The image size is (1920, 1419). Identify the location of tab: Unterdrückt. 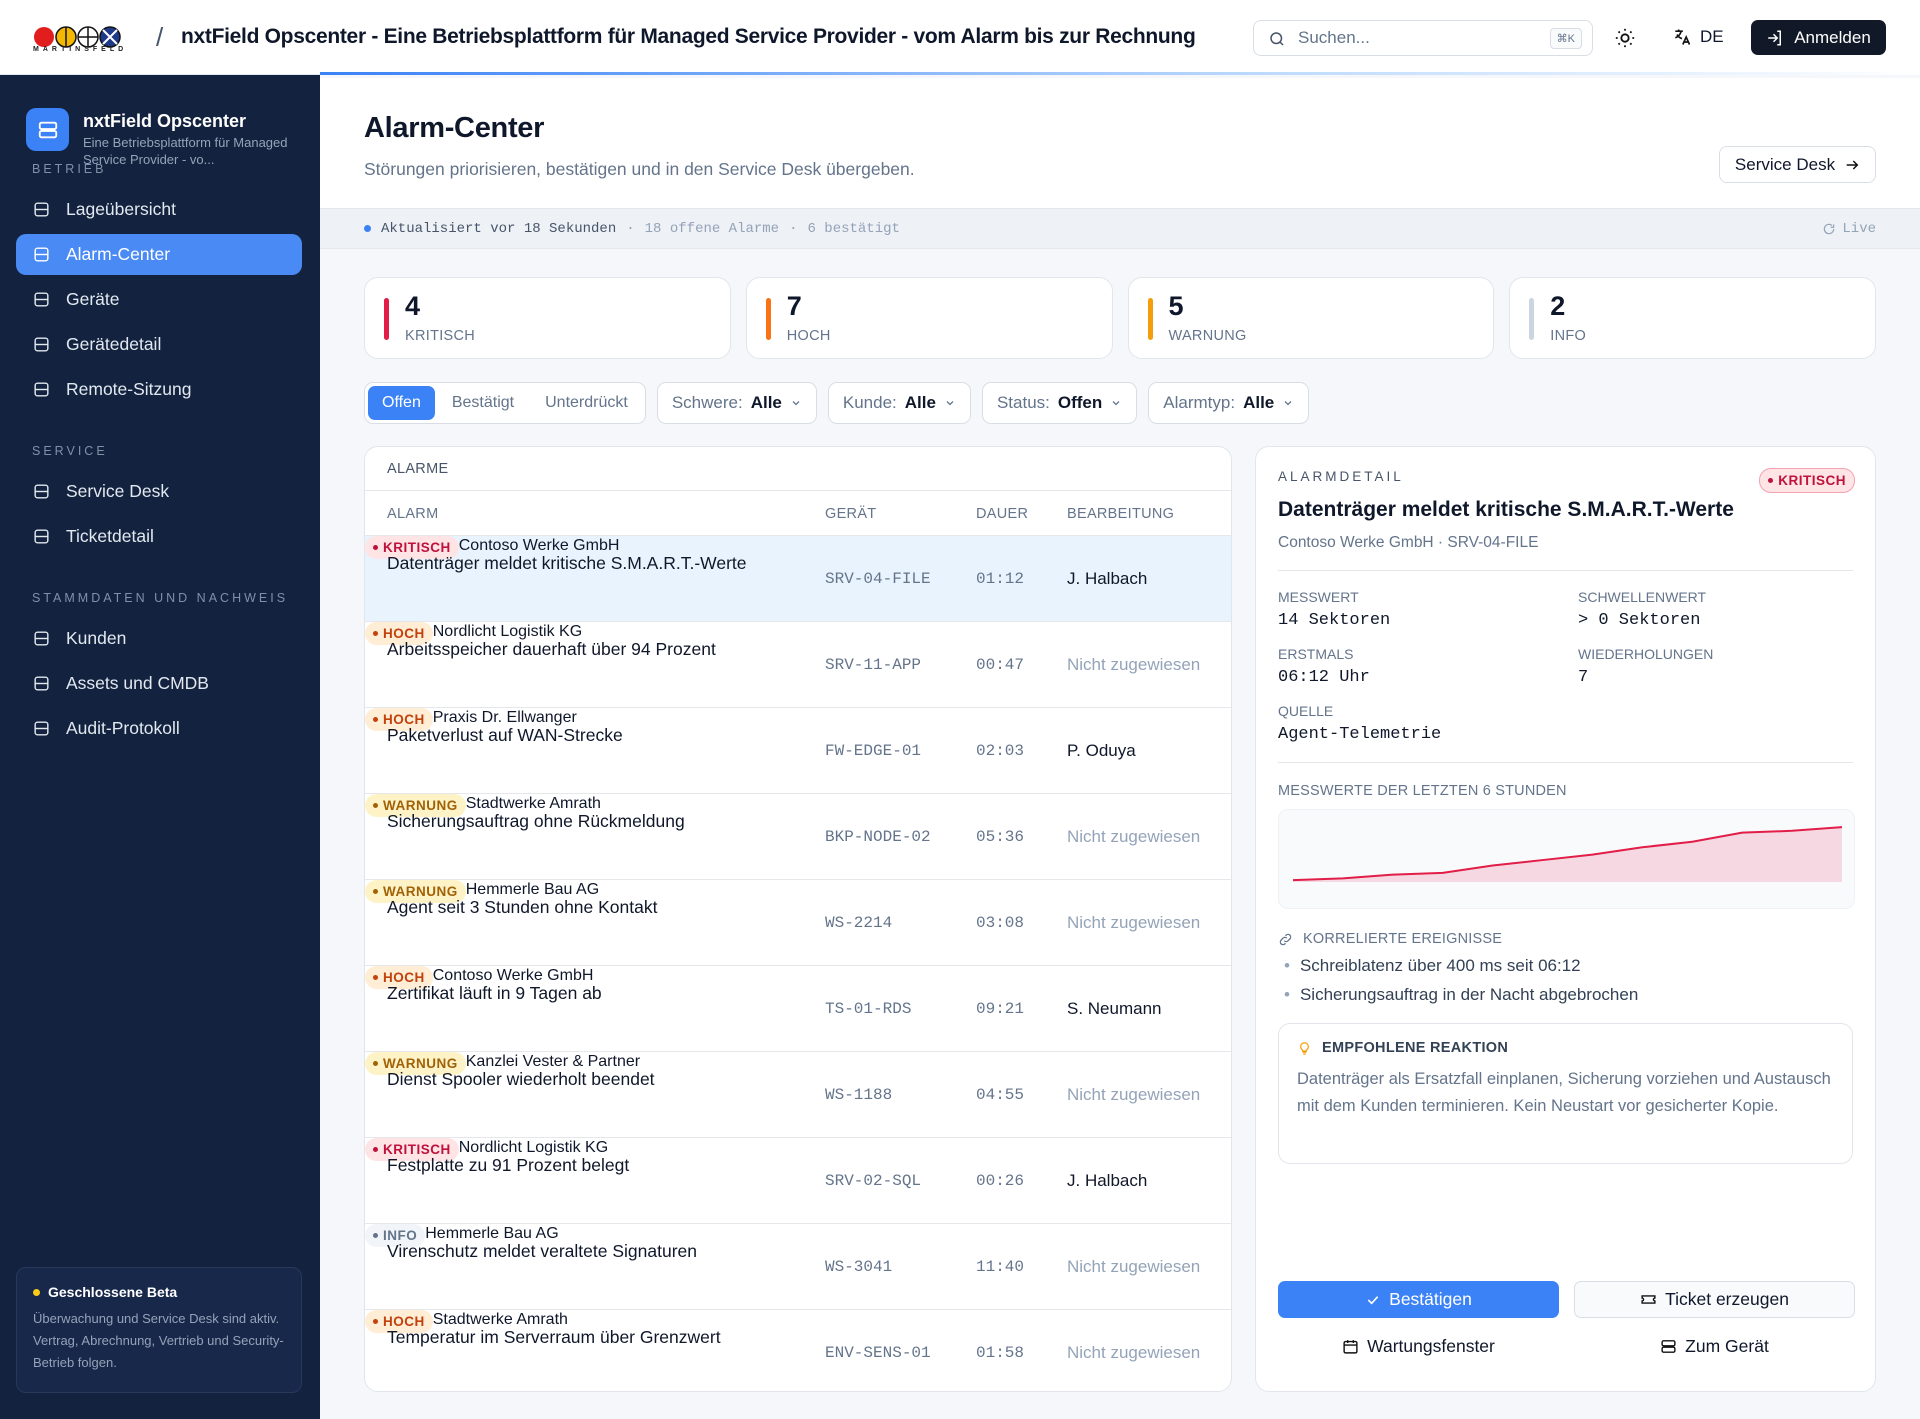
(586, 402).